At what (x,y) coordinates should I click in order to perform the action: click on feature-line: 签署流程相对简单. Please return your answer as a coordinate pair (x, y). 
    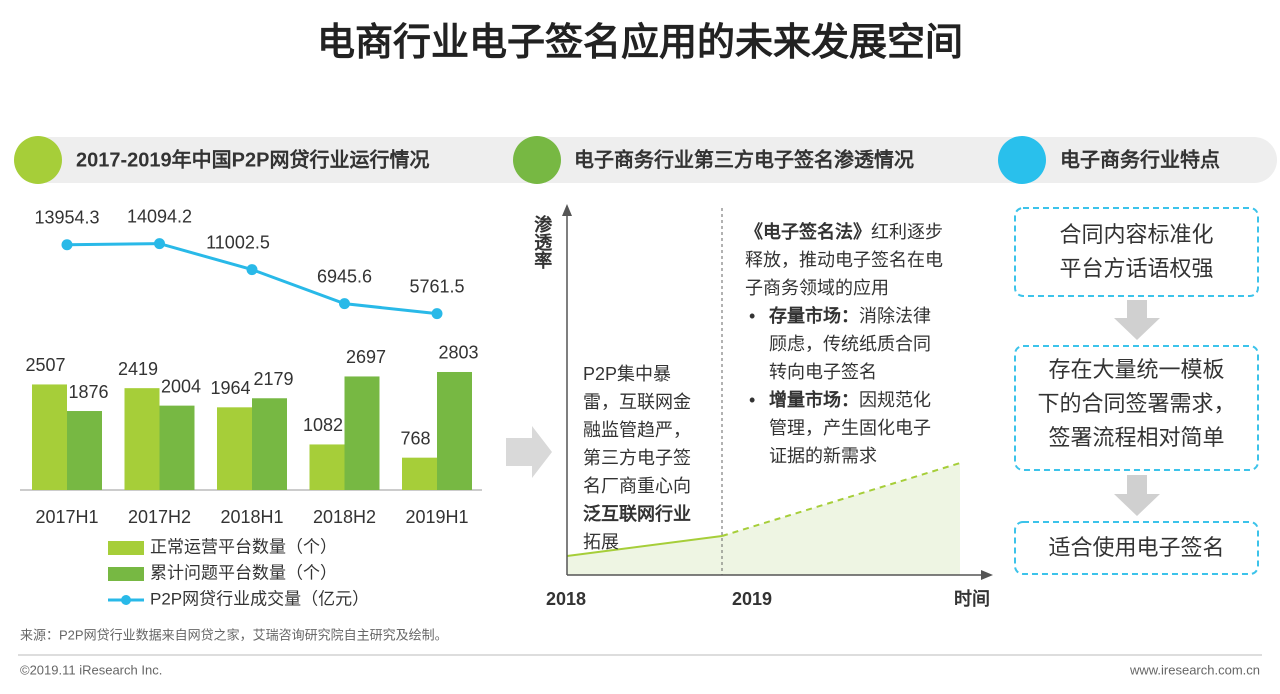
    Looking at the image, I should click on (1136, 437).